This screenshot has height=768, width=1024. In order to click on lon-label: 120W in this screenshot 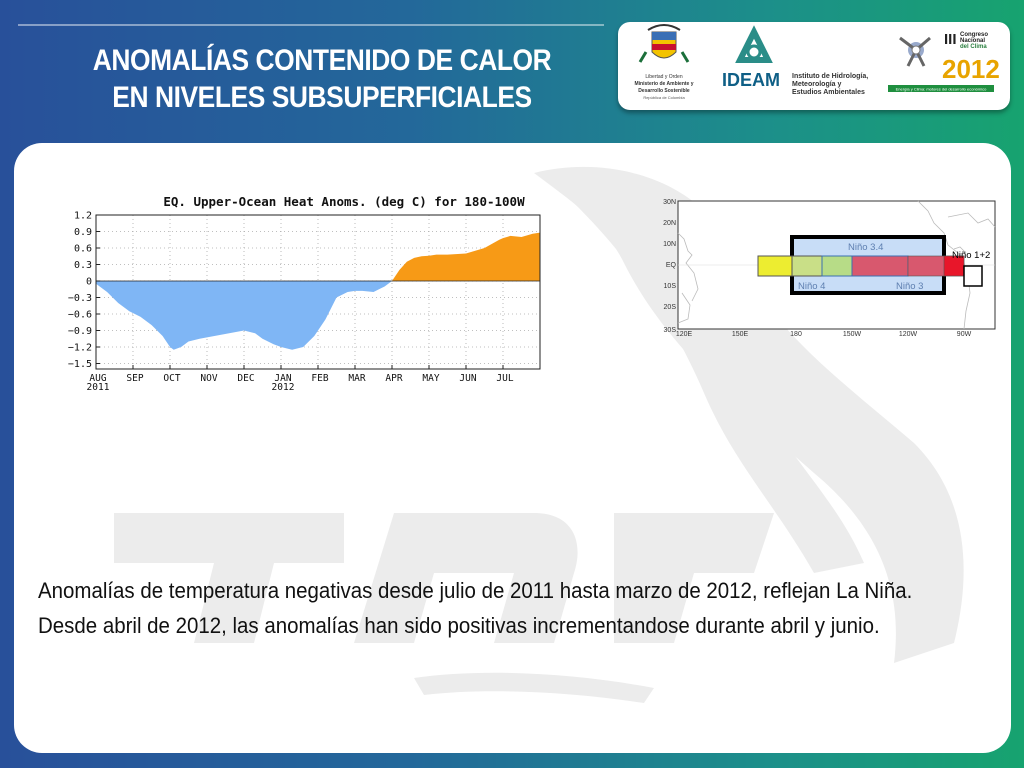, I will do `click(908, 334)`.